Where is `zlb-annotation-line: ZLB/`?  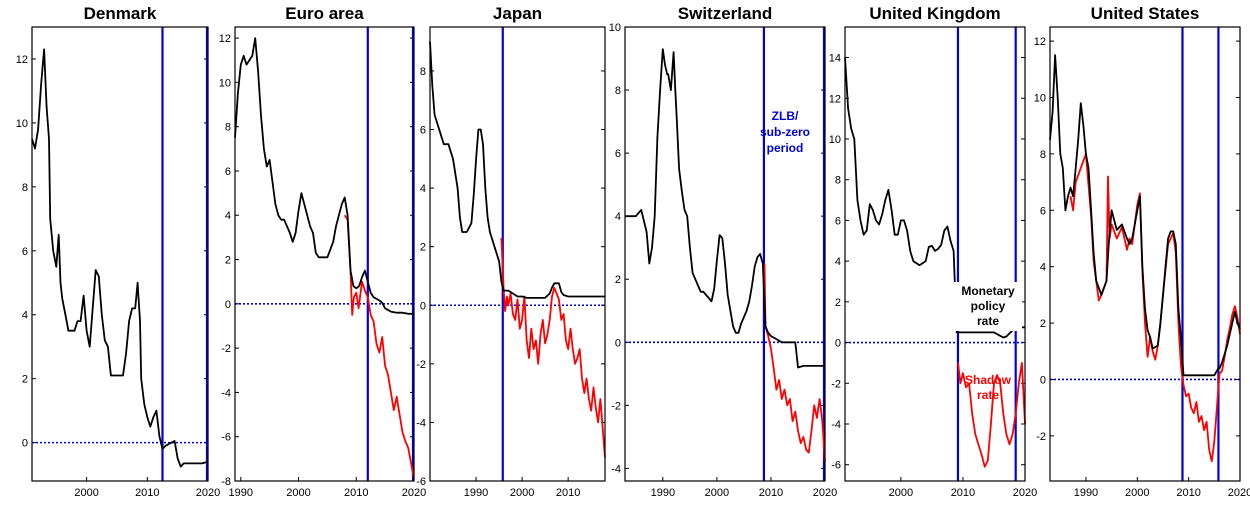 zlb-annotation-line: ZLB/ is located at coordinates (785, 116).